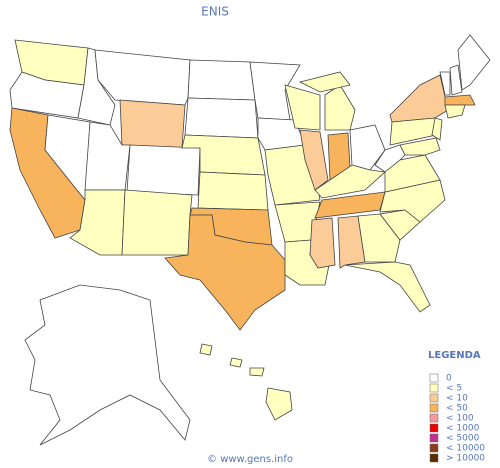 The image size is (500, 468). I want to click on legend-label: < 5000, so click(463, 439).